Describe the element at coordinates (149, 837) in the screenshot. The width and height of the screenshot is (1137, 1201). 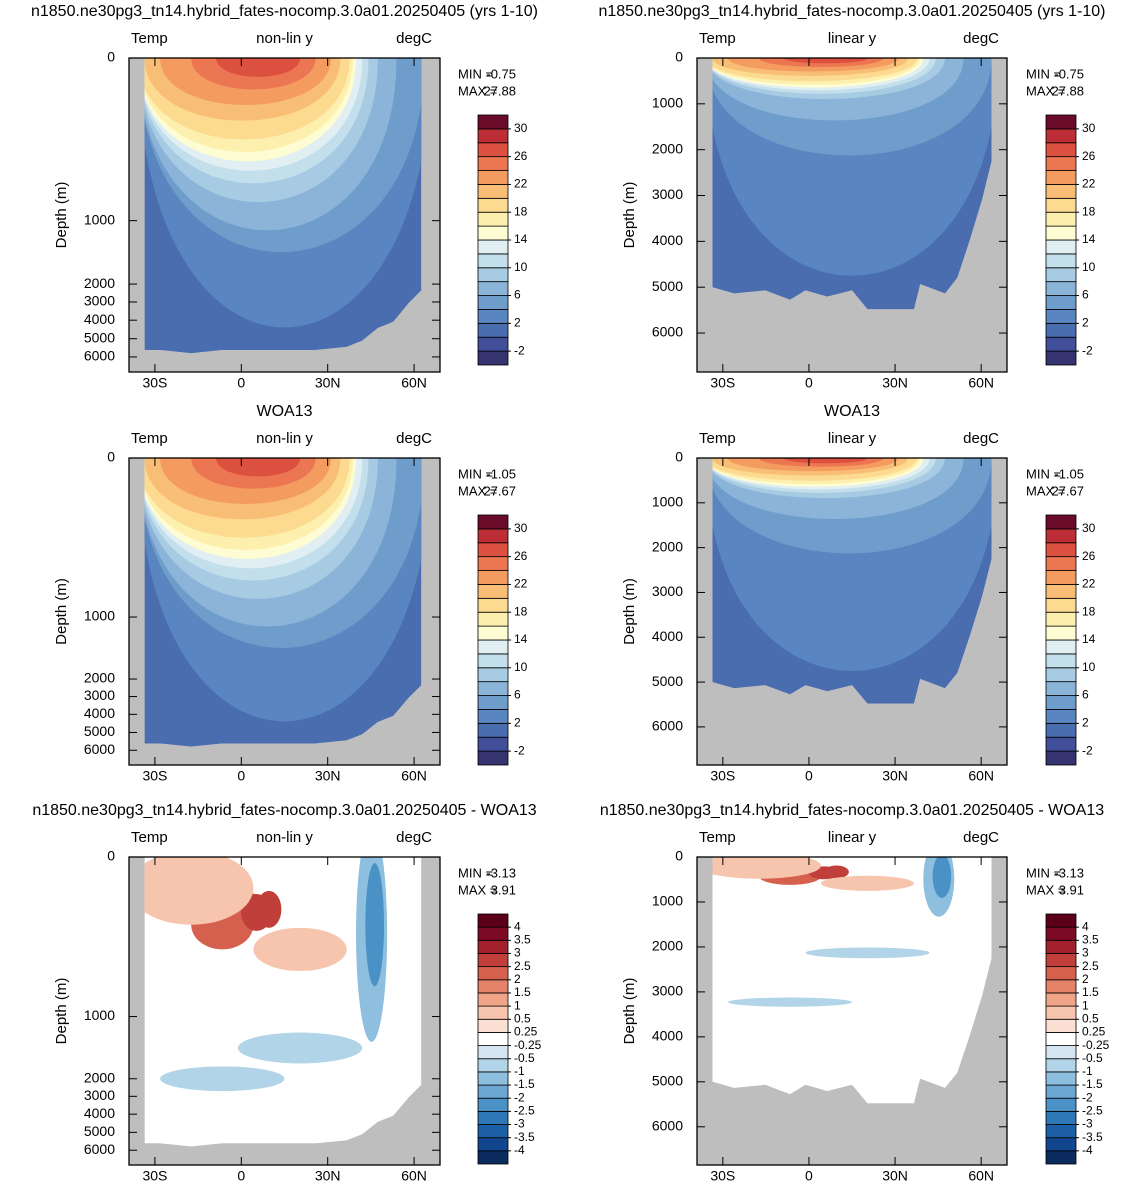
I see `left-label: Temp` at that location.